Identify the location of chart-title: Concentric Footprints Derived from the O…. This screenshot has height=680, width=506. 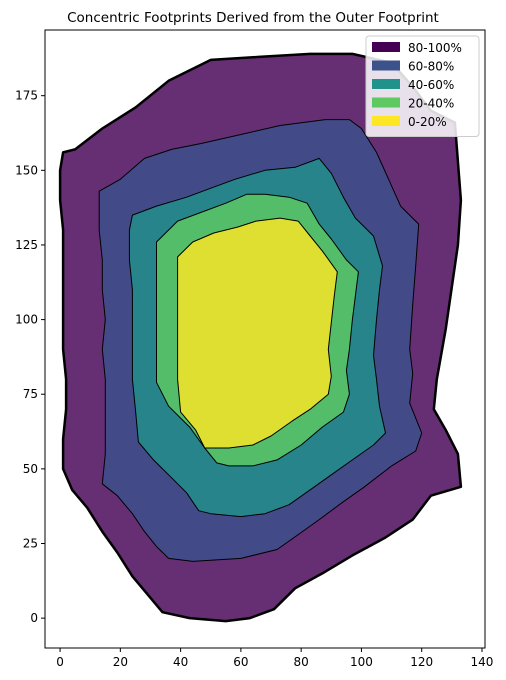
(253, 18).